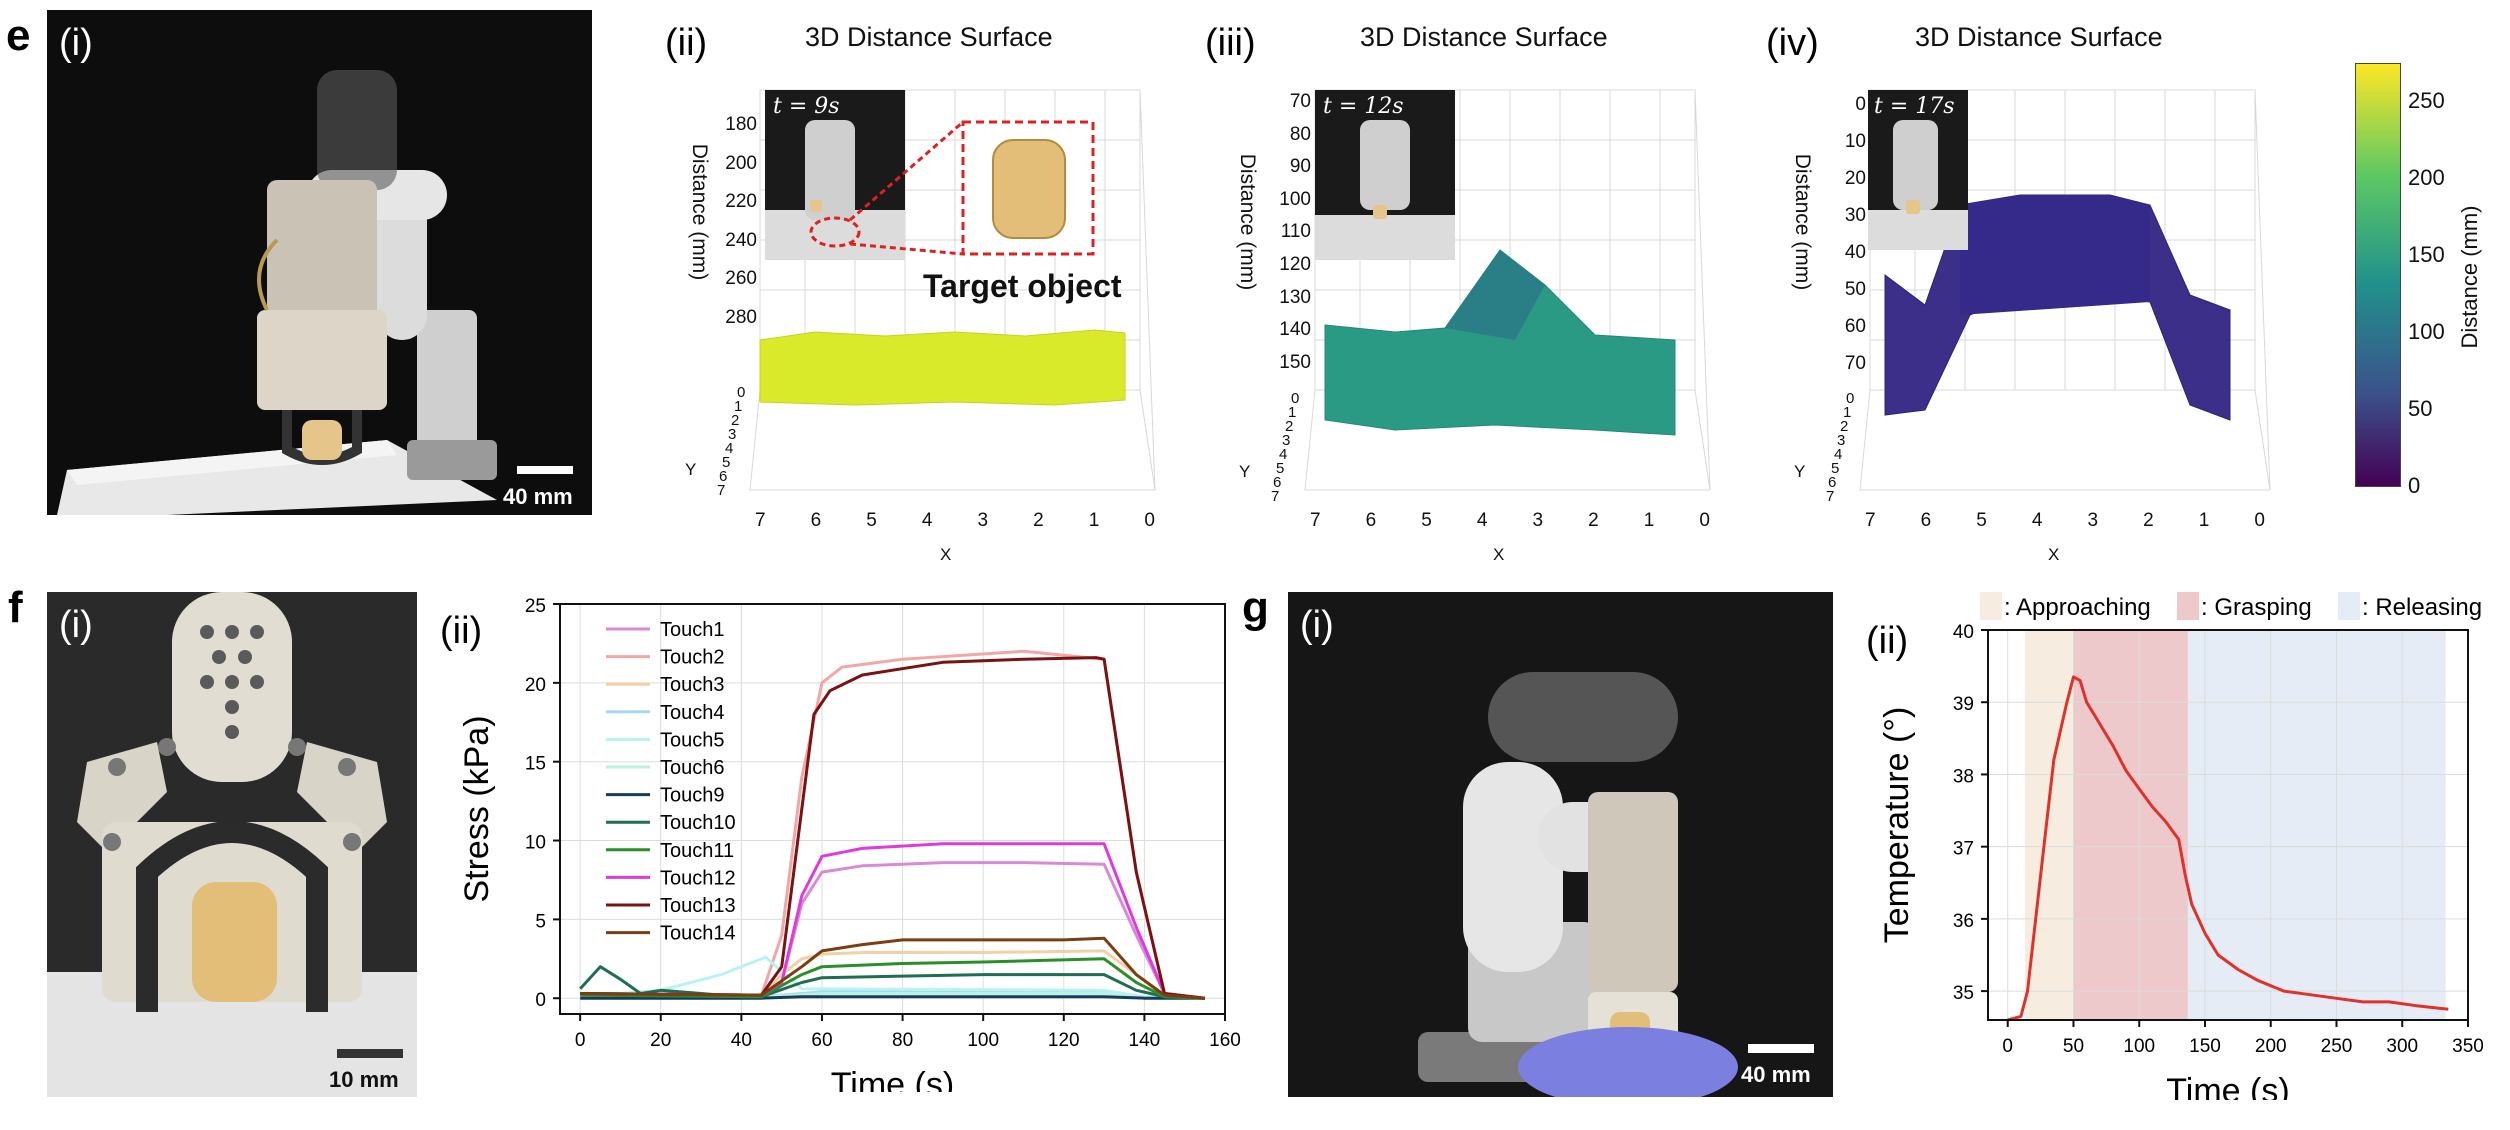 The image size is (2510, 1130). Describe the element at coordinates (2402, 1046) in the screenshot. I see `x-tick-label: 300` at that location.